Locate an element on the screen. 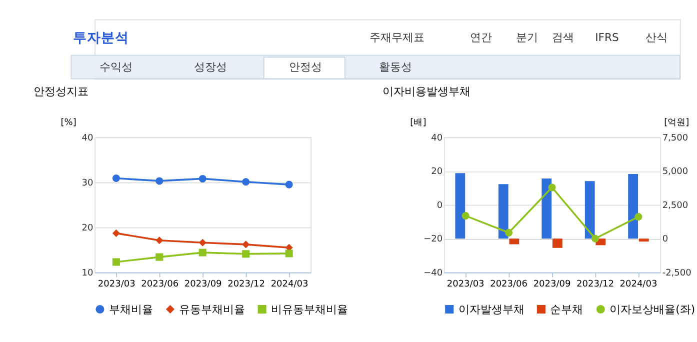 This screenshot has height=342, width=697. y2-tick-label: -2,500 is located at coordinates (677, 273).